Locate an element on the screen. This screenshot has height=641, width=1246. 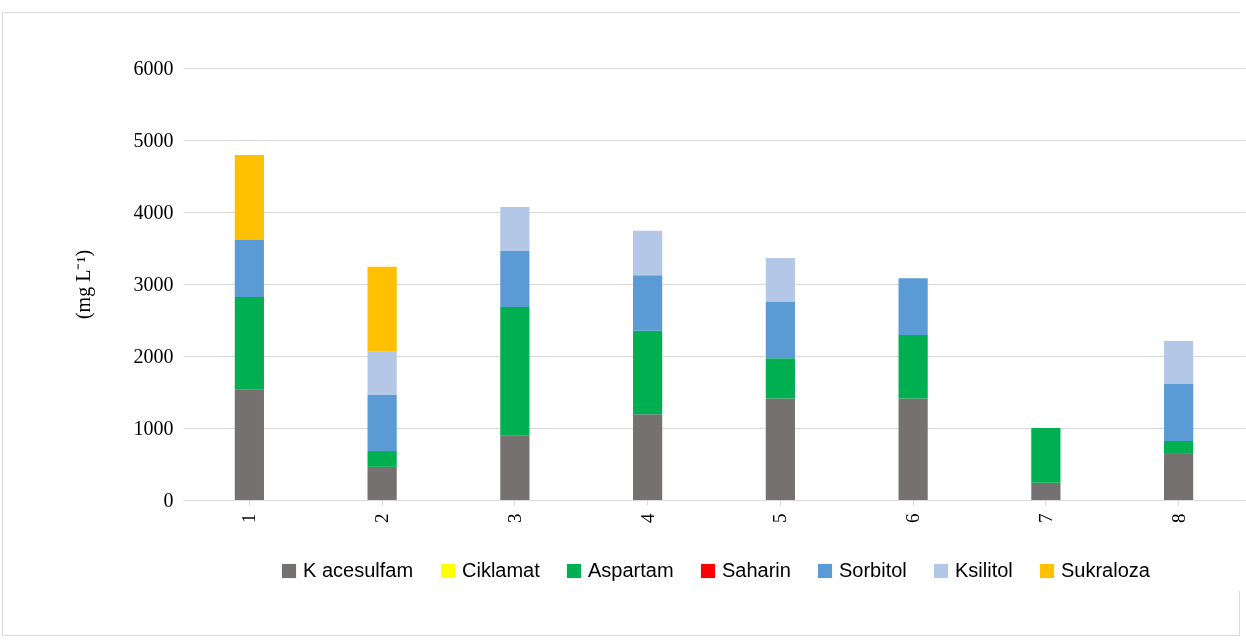
x-tick-label: 5 is located at coordinates (780, 518).